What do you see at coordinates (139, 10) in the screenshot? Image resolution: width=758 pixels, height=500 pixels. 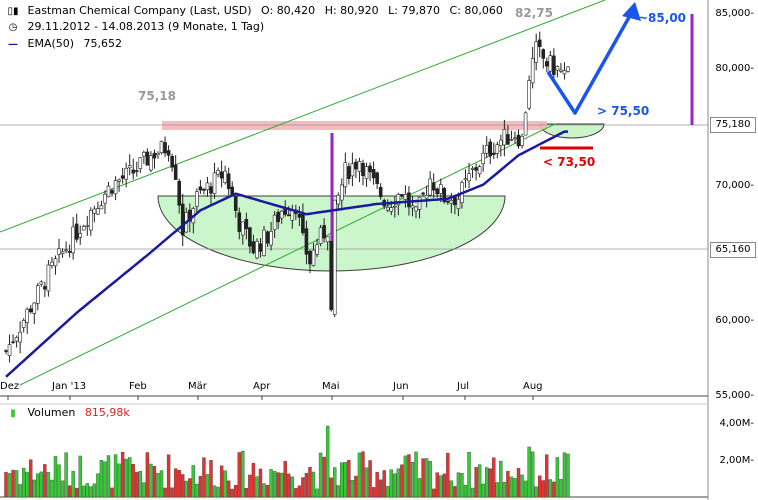 I see `chart-title: Eastman Chemical Company (Last, USD)` at bounding box center [139, 10].